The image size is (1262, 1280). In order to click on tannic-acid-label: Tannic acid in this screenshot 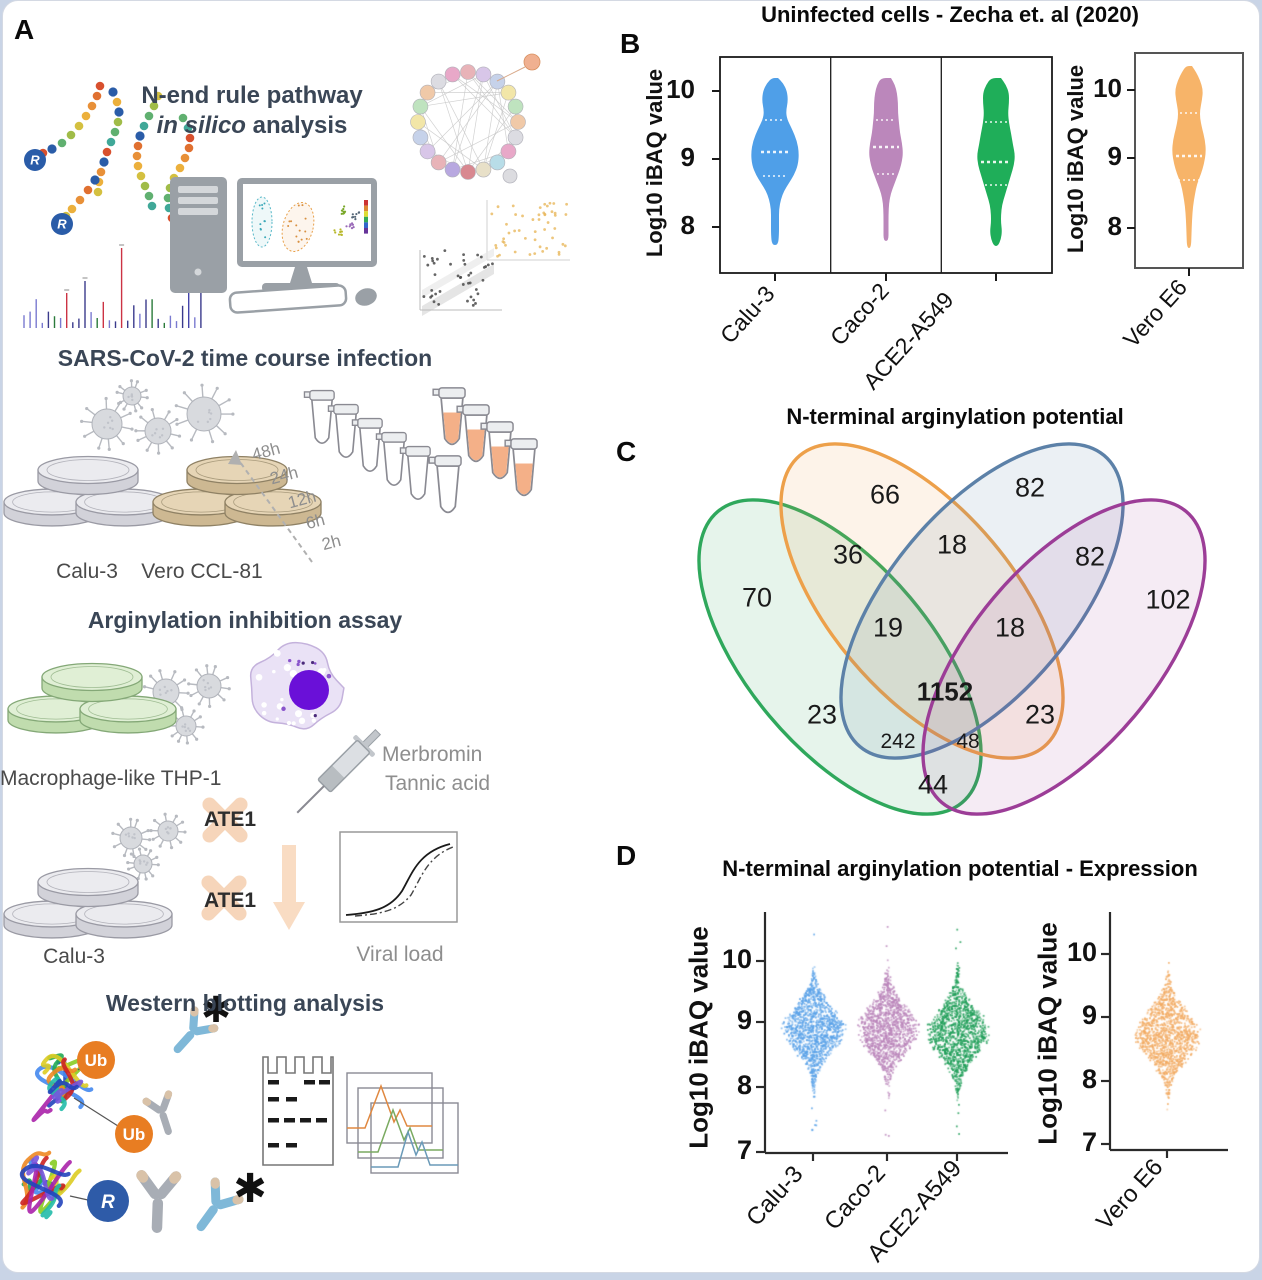, I will do `click(438, 783)`.